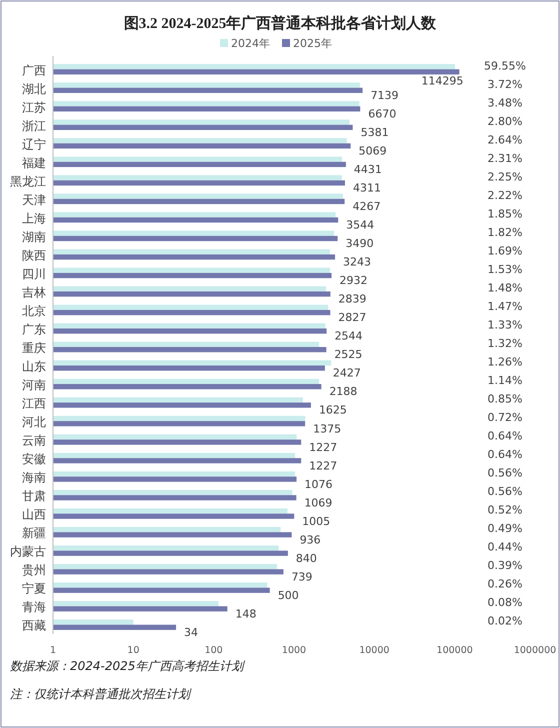 The width and height of the screenshot is (560, 728). Describe the element at coordinates (34, 403) in the screenshot. I see `y-tick-label: 江西` at that location.